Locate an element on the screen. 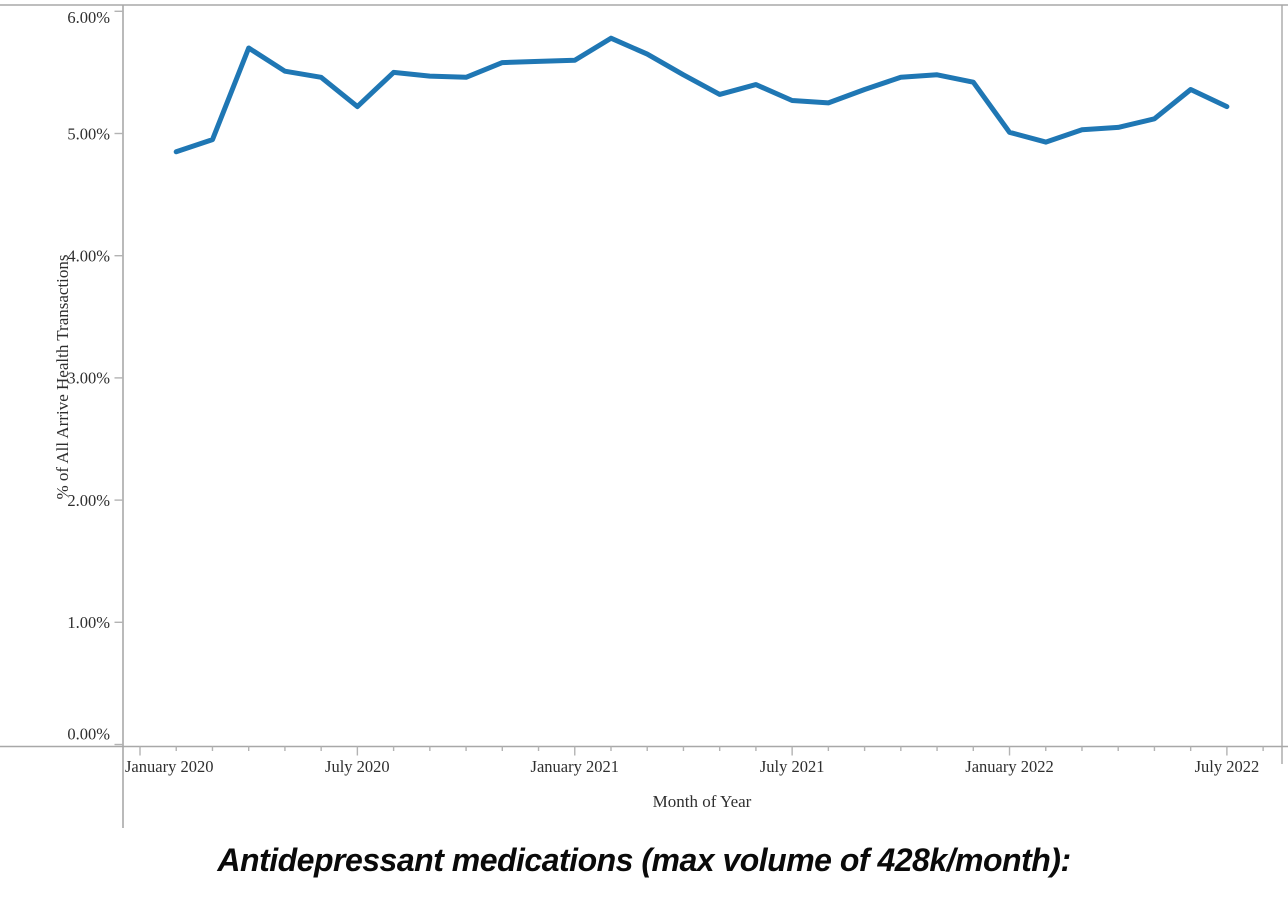 The image size is (1288, 912). x-axis-title: Month of Year is located at coordinates (702, 801).